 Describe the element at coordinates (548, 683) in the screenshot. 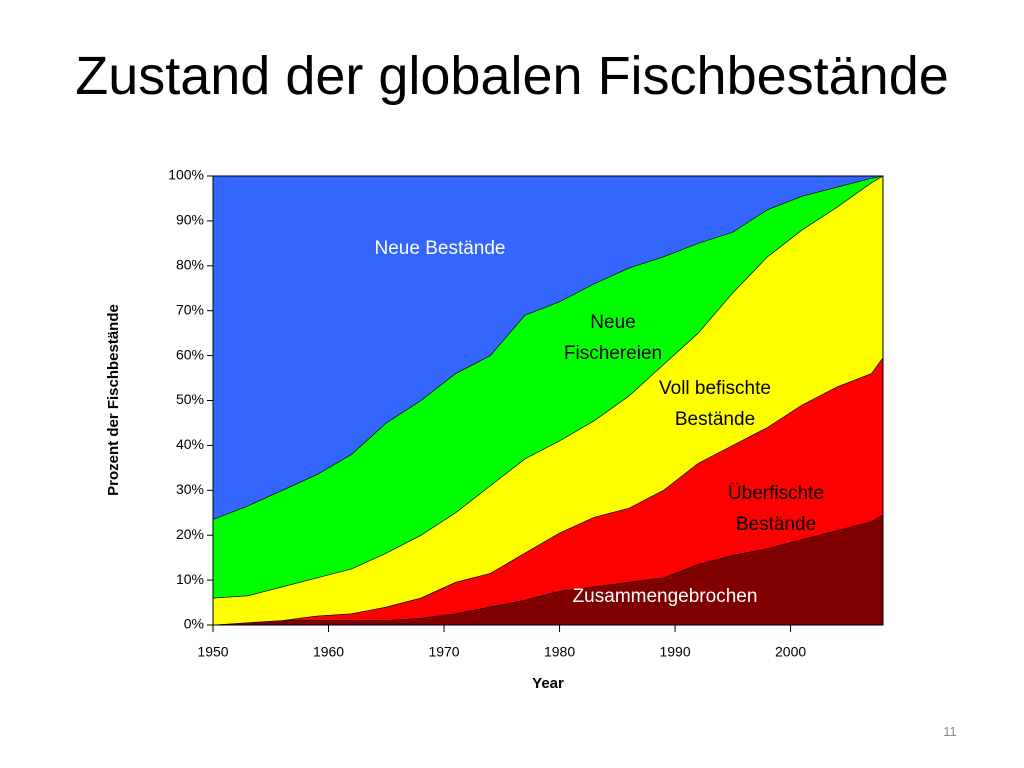

I see `x-axis-label: Year` at that location.